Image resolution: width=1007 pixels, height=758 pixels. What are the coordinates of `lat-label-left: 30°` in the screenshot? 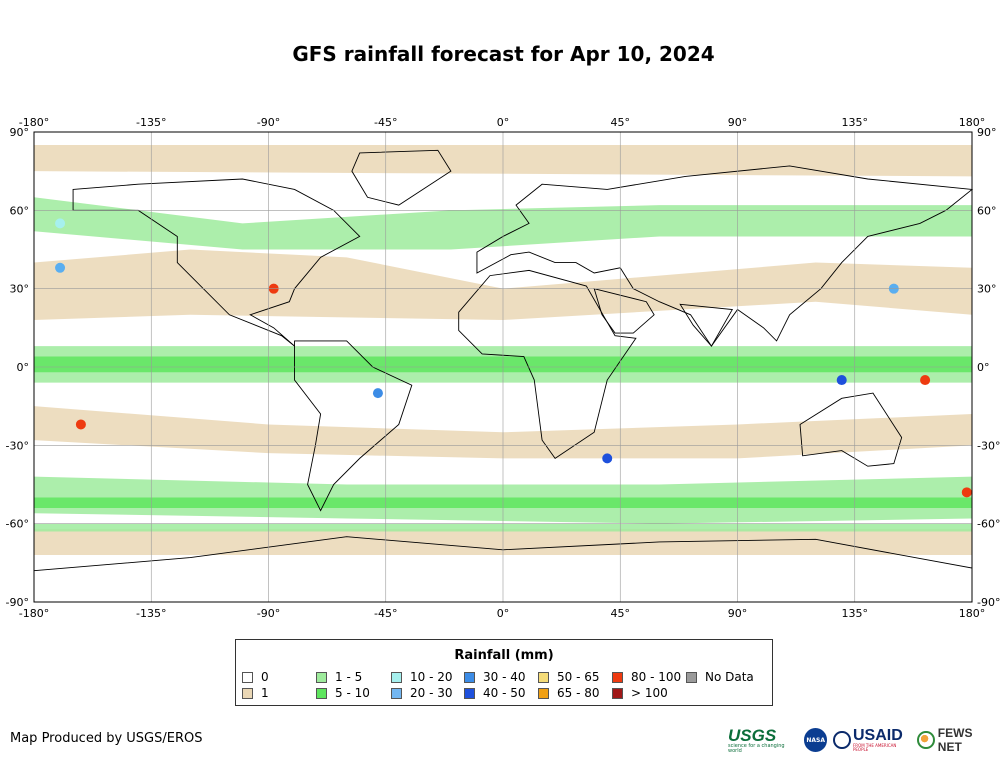 It's located at (20, 289).